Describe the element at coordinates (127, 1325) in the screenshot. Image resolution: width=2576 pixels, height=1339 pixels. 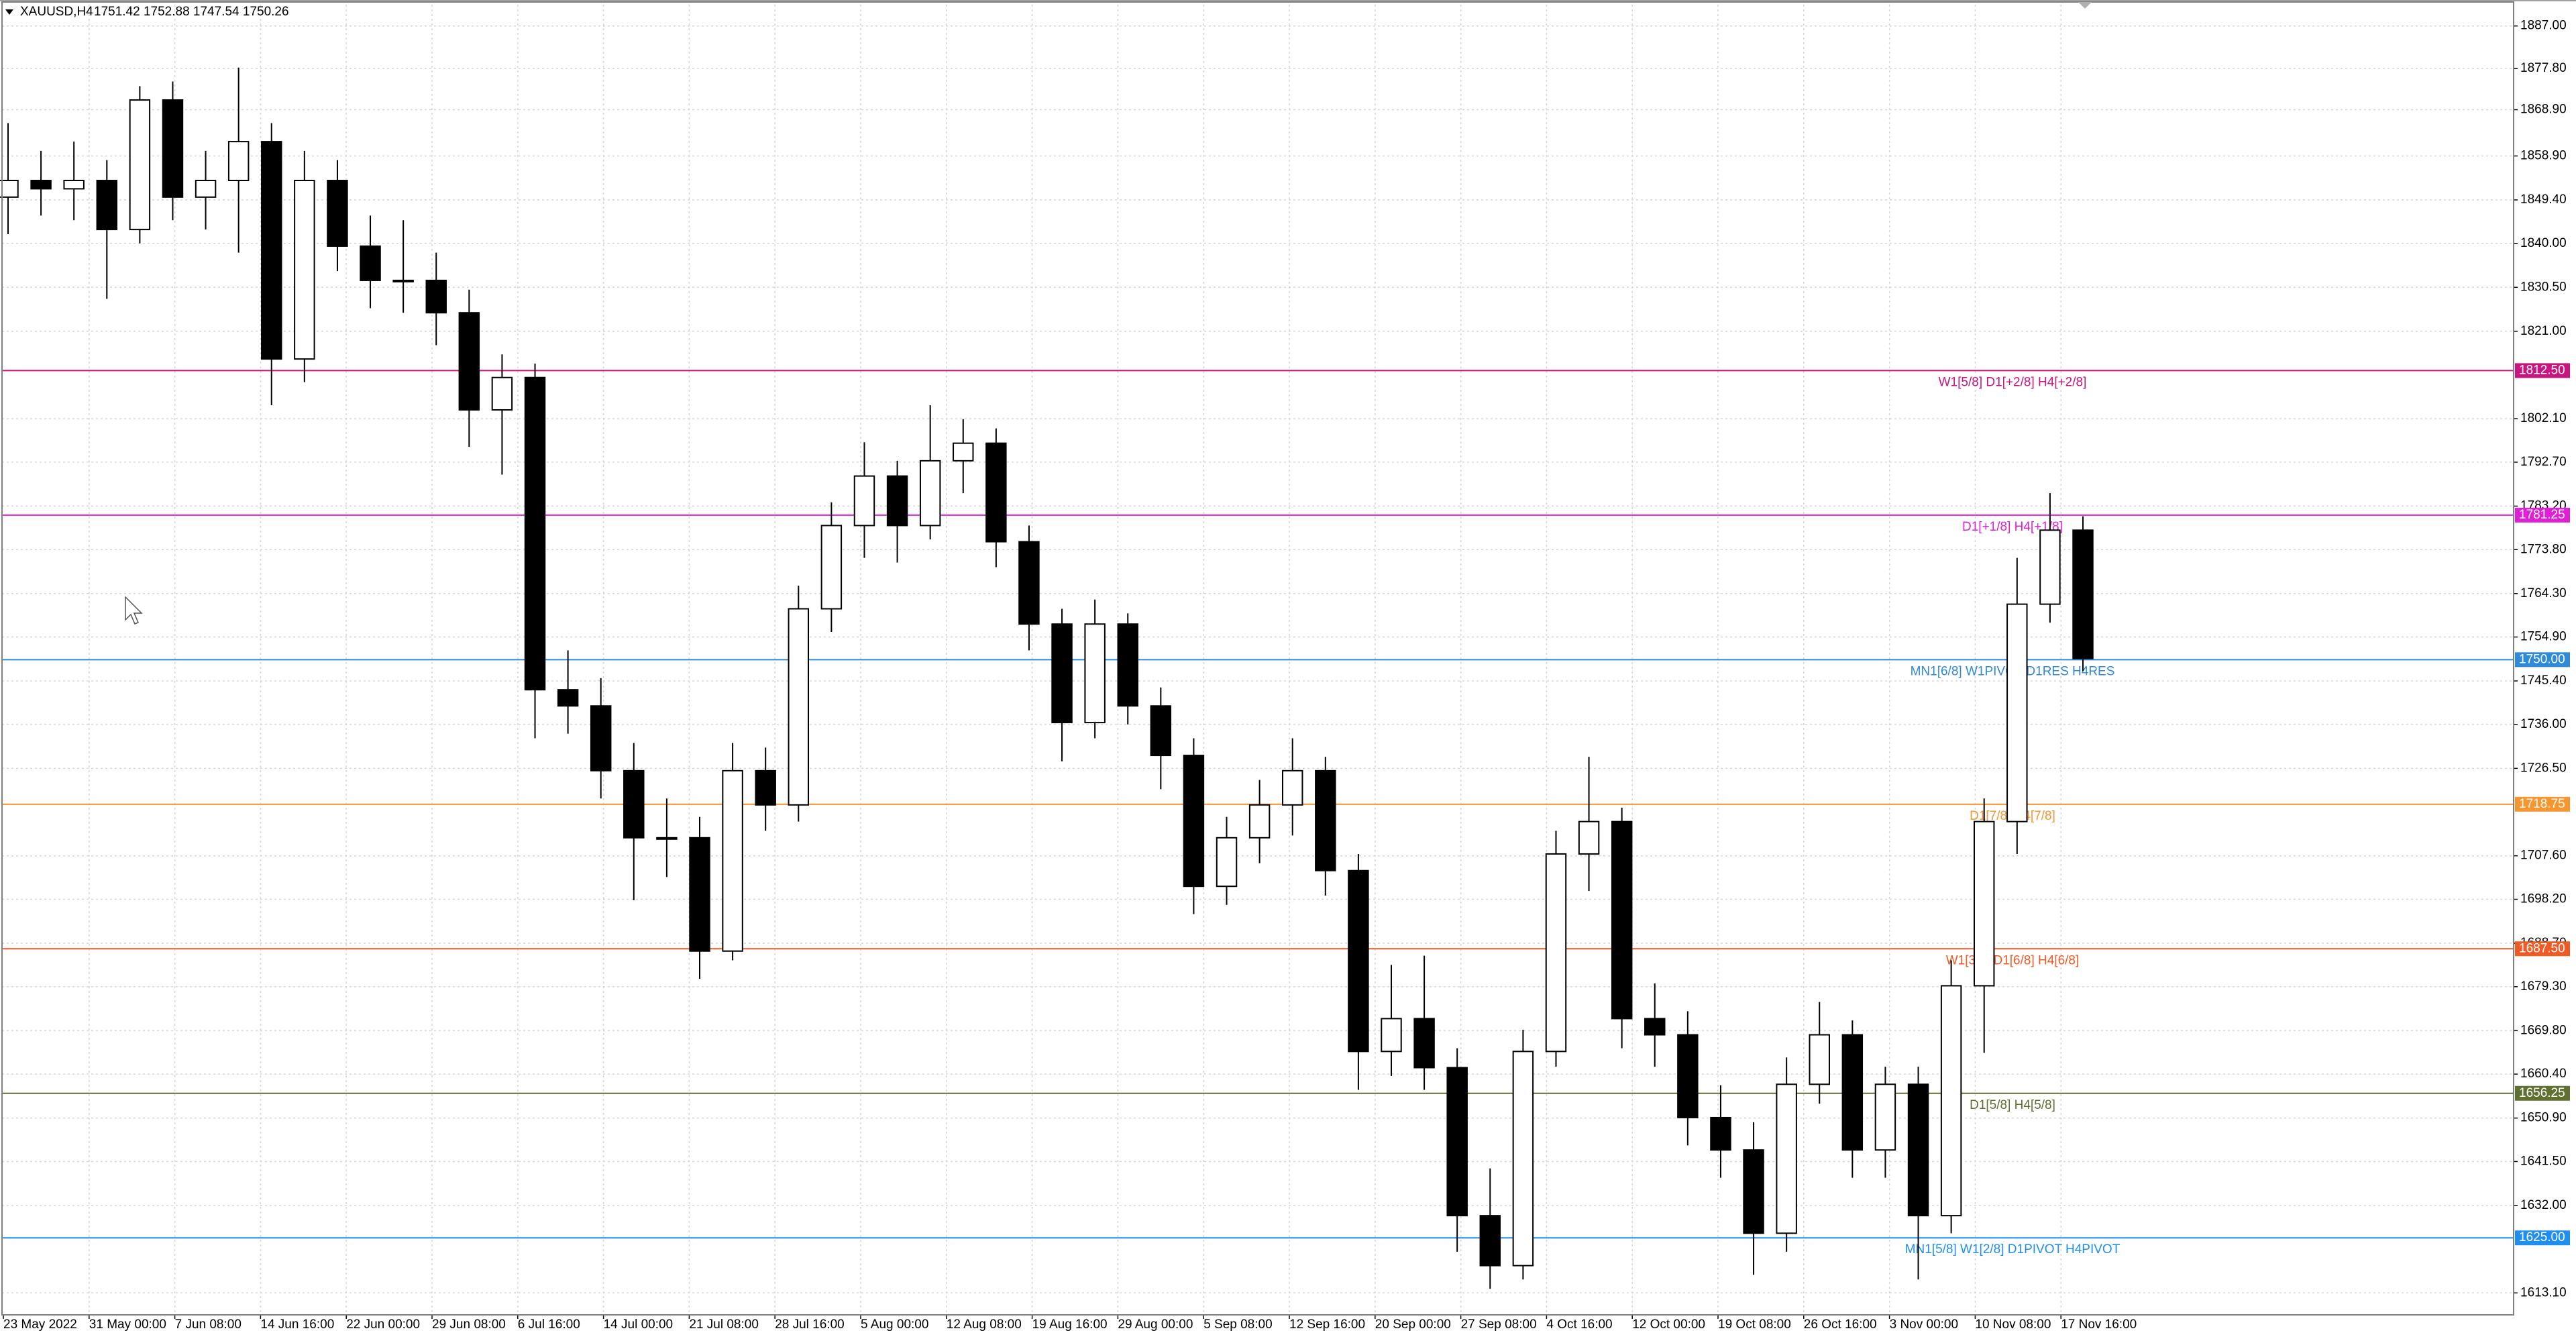
I see `x-tick-label: 31 May 00:00` at that location.